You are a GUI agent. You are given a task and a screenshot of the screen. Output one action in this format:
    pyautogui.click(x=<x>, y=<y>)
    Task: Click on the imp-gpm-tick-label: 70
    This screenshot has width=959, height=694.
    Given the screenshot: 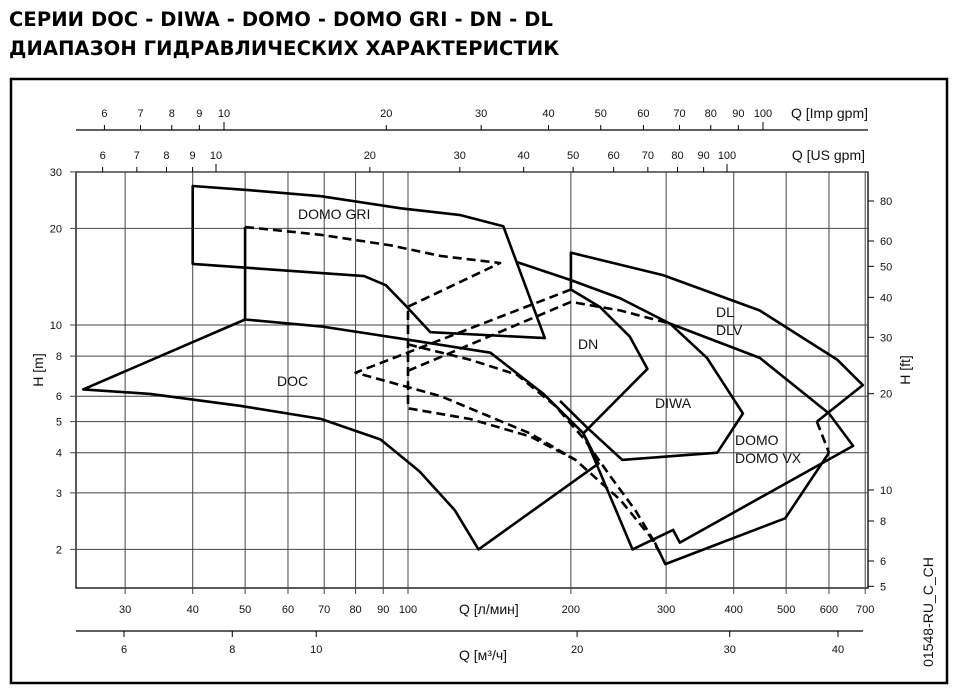 What is the action you would take?
    pyautogui.click(x=679, y=114)
    